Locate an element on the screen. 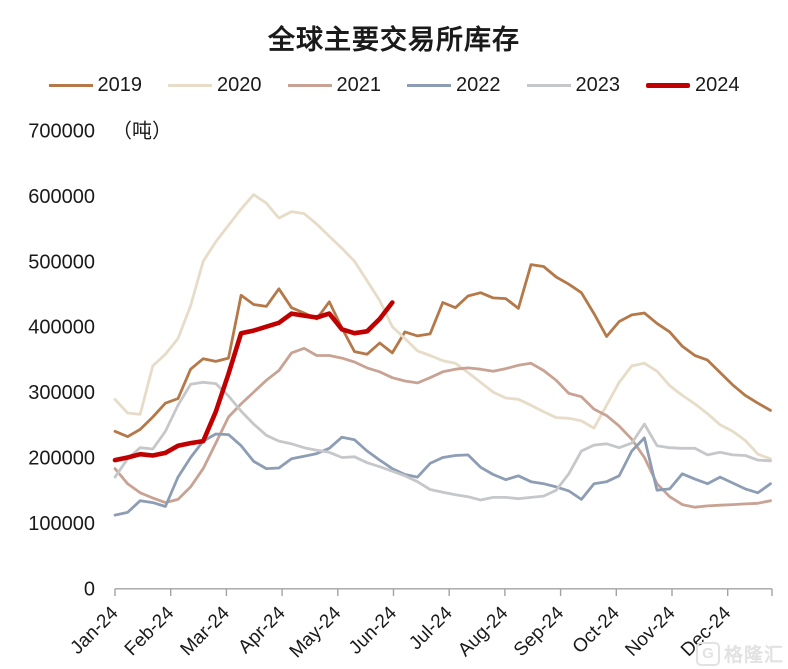  legend-swatch-2020 is located at coordinates (190, 85).